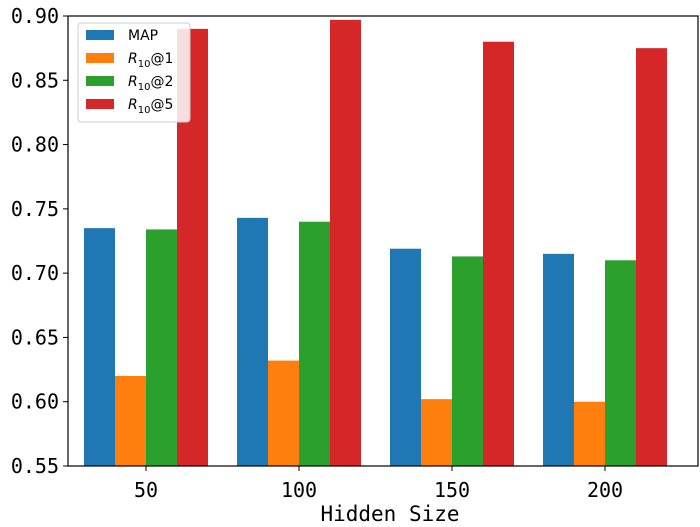 The image size is (700, 527). What do you see at coordinates (150, 60) in the screenshot?
I see `legend-label: R10@1` at bounding box center [150, 60].